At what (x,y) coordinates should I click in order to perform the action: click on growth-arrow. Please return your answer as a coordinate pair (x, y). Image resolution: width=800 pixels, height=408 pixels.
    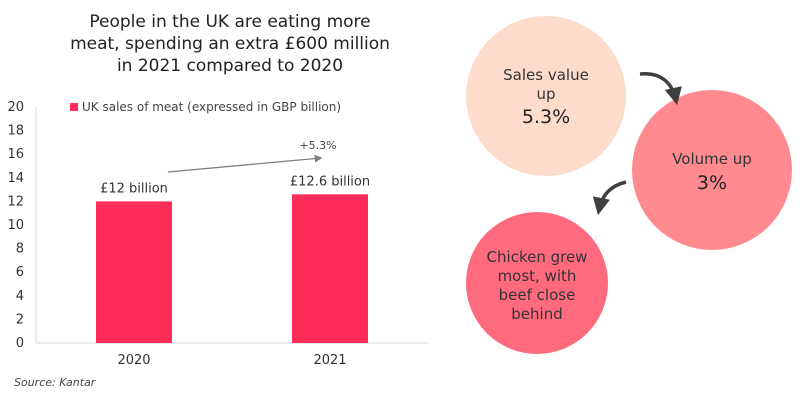
    Looking at the image, I should click on (245, 163).